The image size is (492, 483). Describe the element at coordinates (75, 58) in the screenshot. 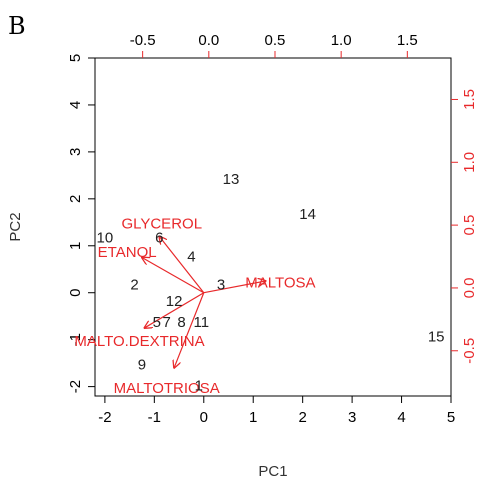

I see `y-tick-label: 5` at that location.